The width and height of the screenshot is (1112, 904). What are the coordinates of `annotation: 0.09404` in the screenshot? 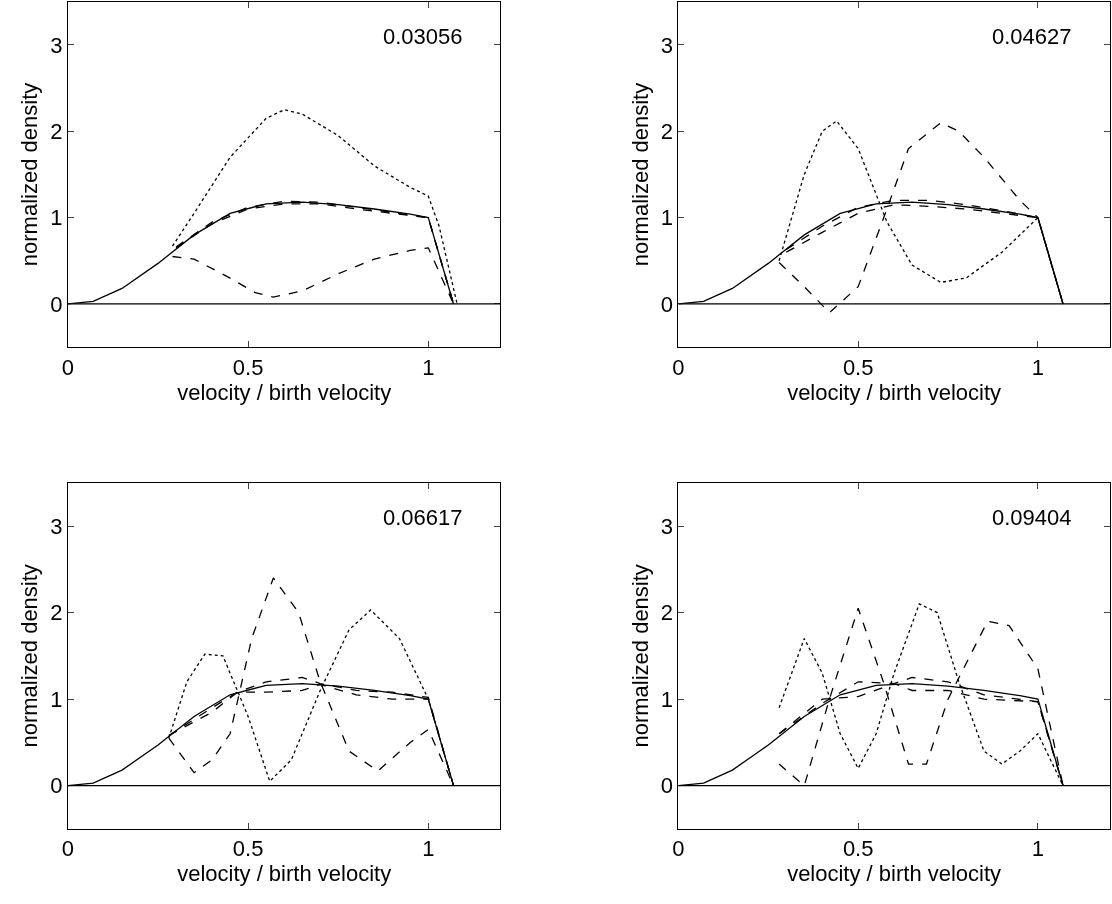 It's located at (1032, 517).